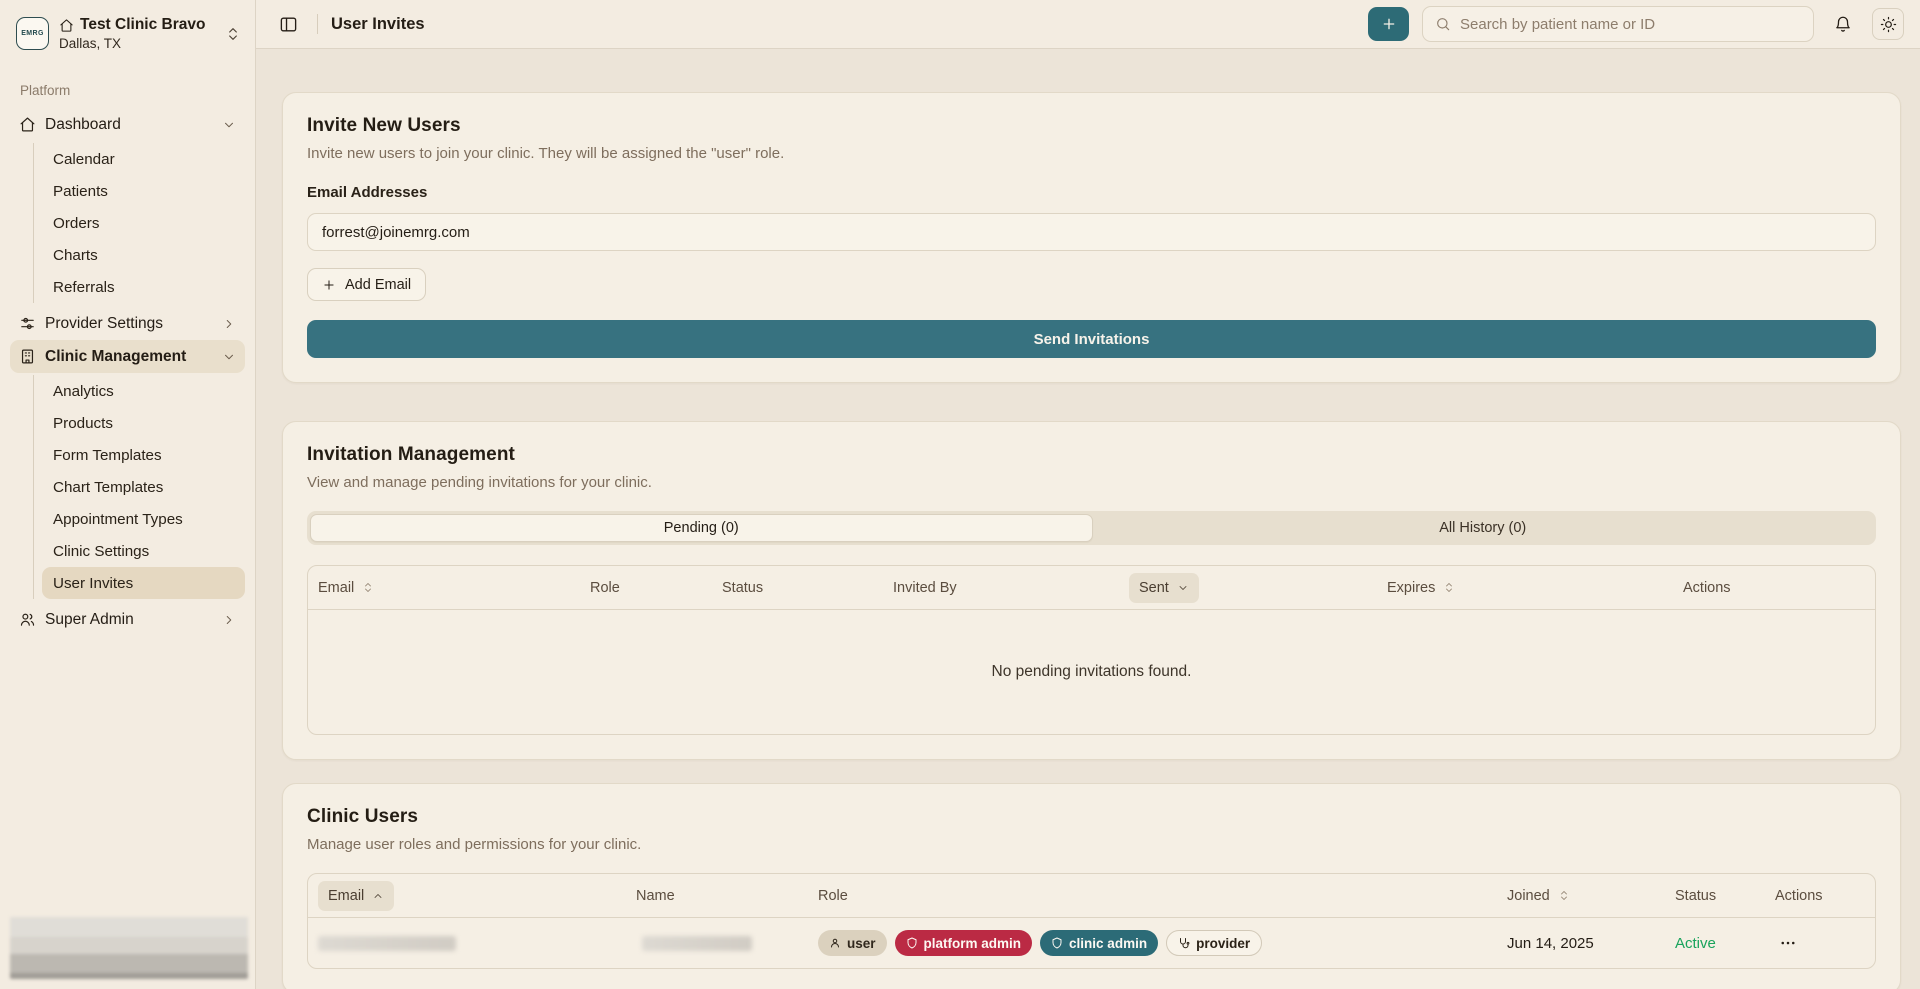 This screenshot has width=1920, height=989. What do you see at coordinates (1483, 528) in the screenshot?
I see `tab-all-history: All History (0)` at bounding box center [1483, 528].